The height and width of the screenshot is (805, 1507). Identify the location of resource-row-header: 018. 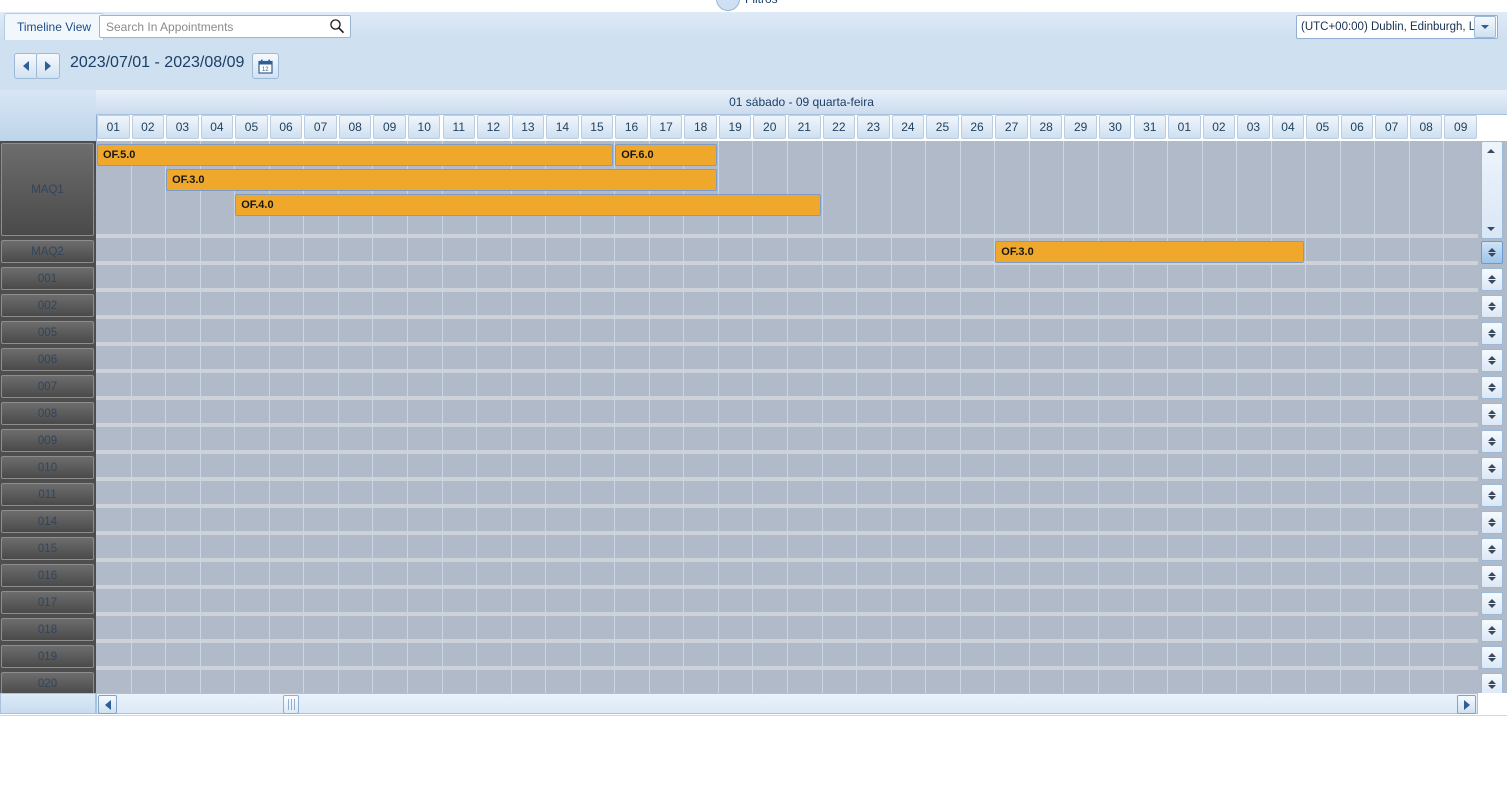
(47, 629).